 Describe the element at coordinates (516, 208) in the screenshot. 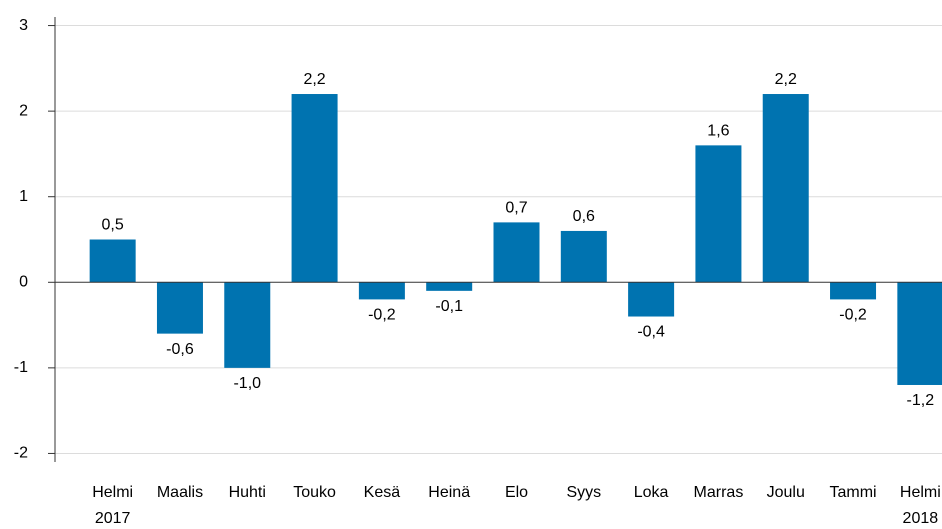

I see `value-label: 0,7` at that location.